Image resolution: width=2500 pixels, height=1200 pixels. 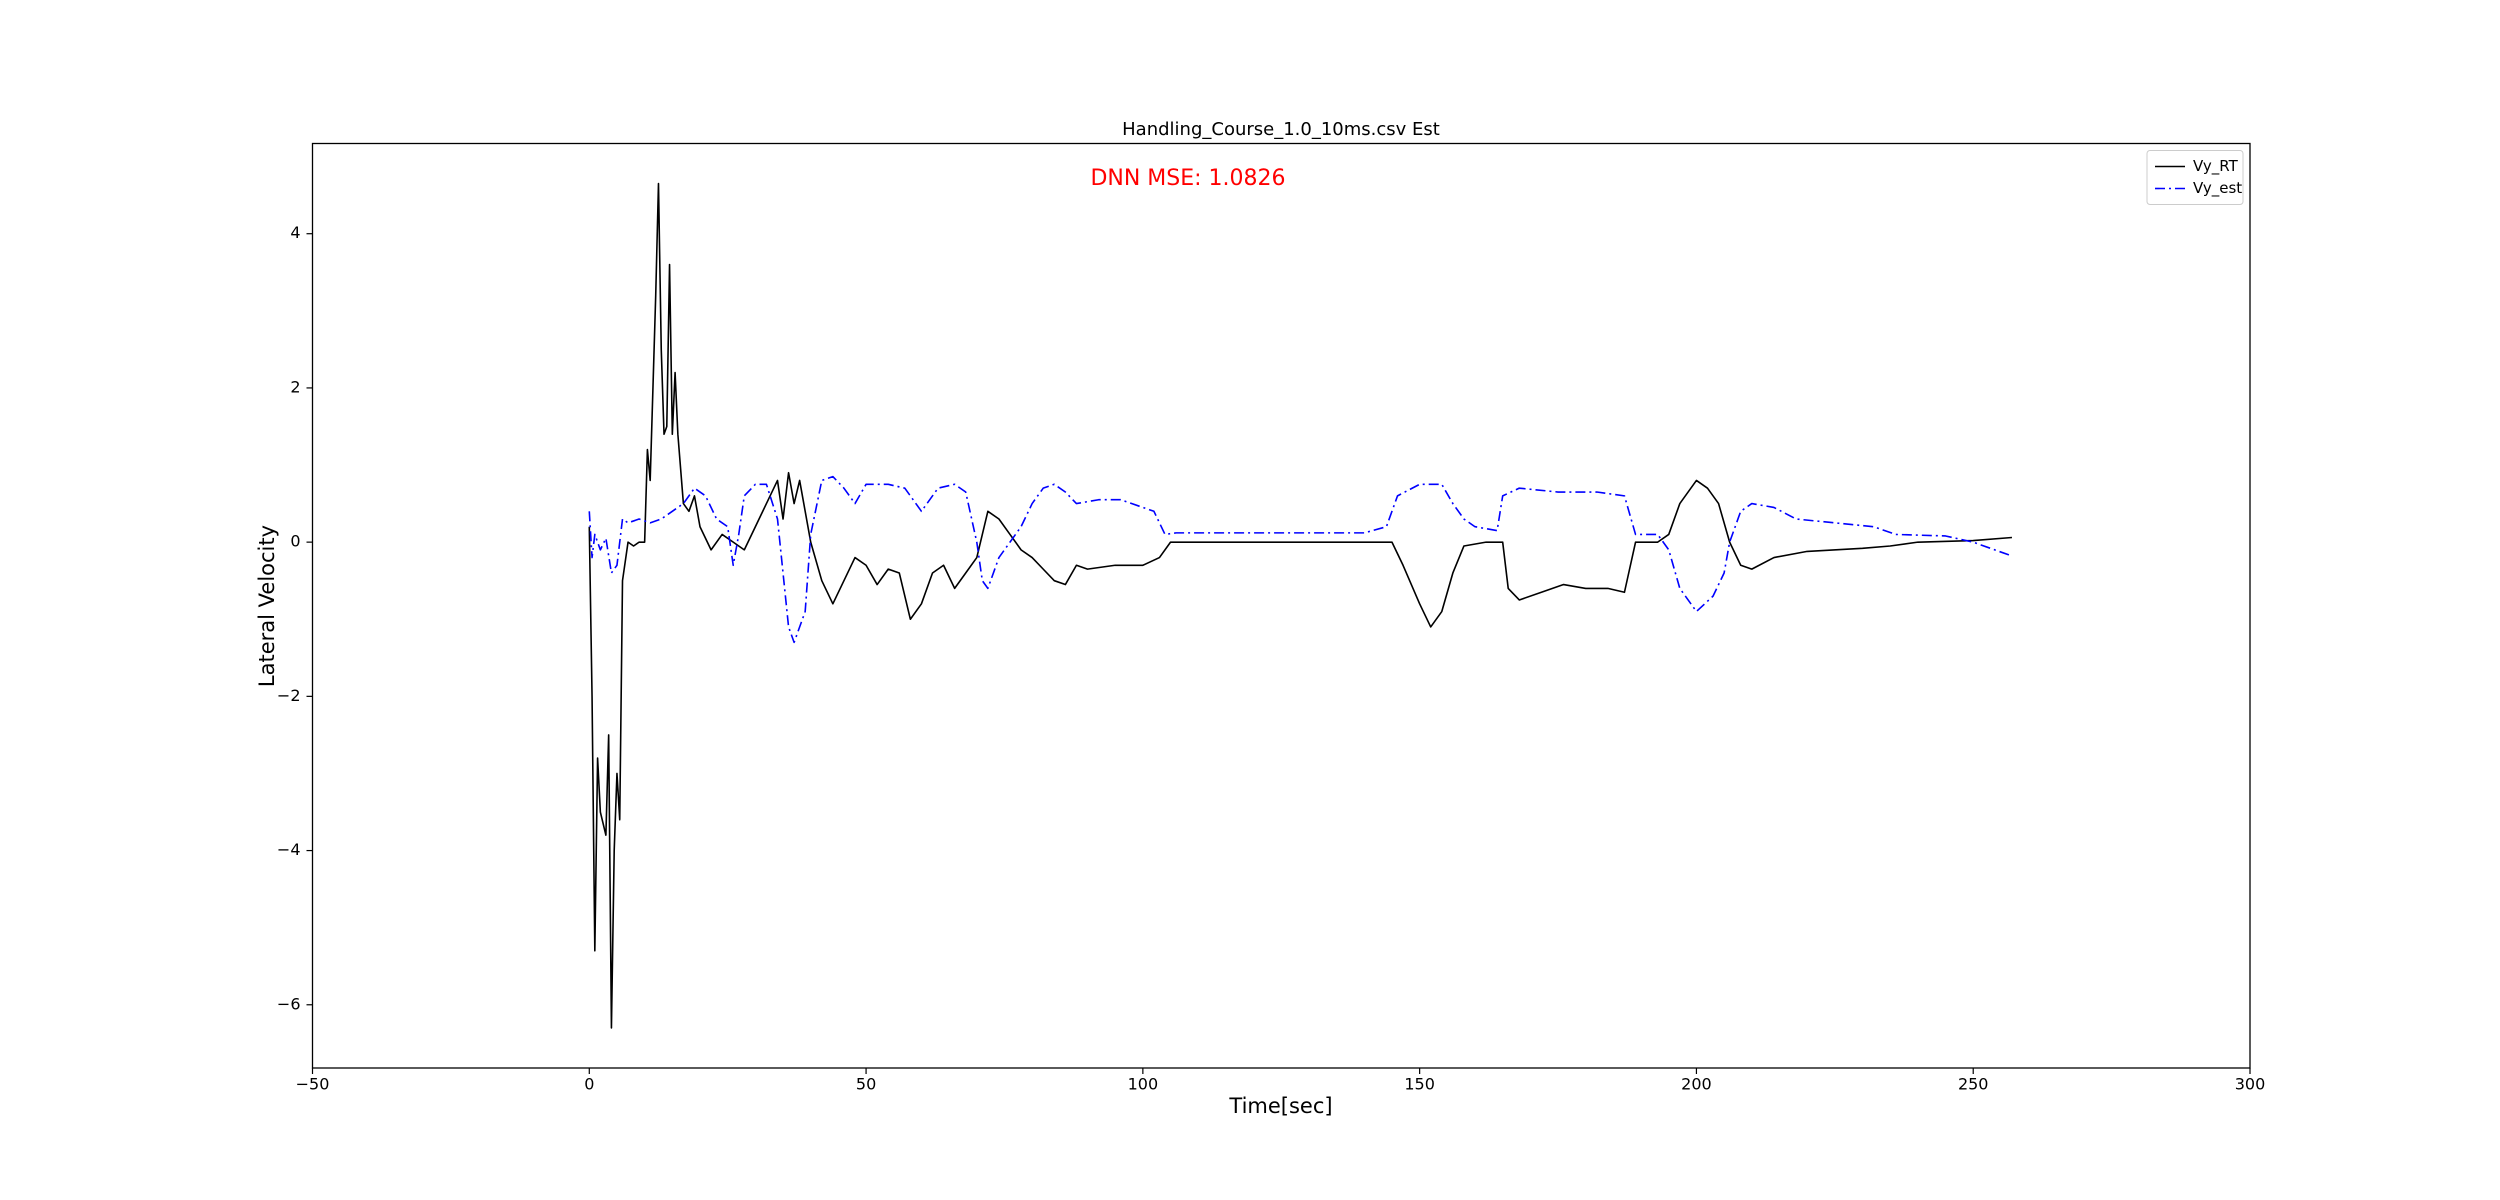 I want to click on x-tick-label: 200, so click(x=1696, y=1084).